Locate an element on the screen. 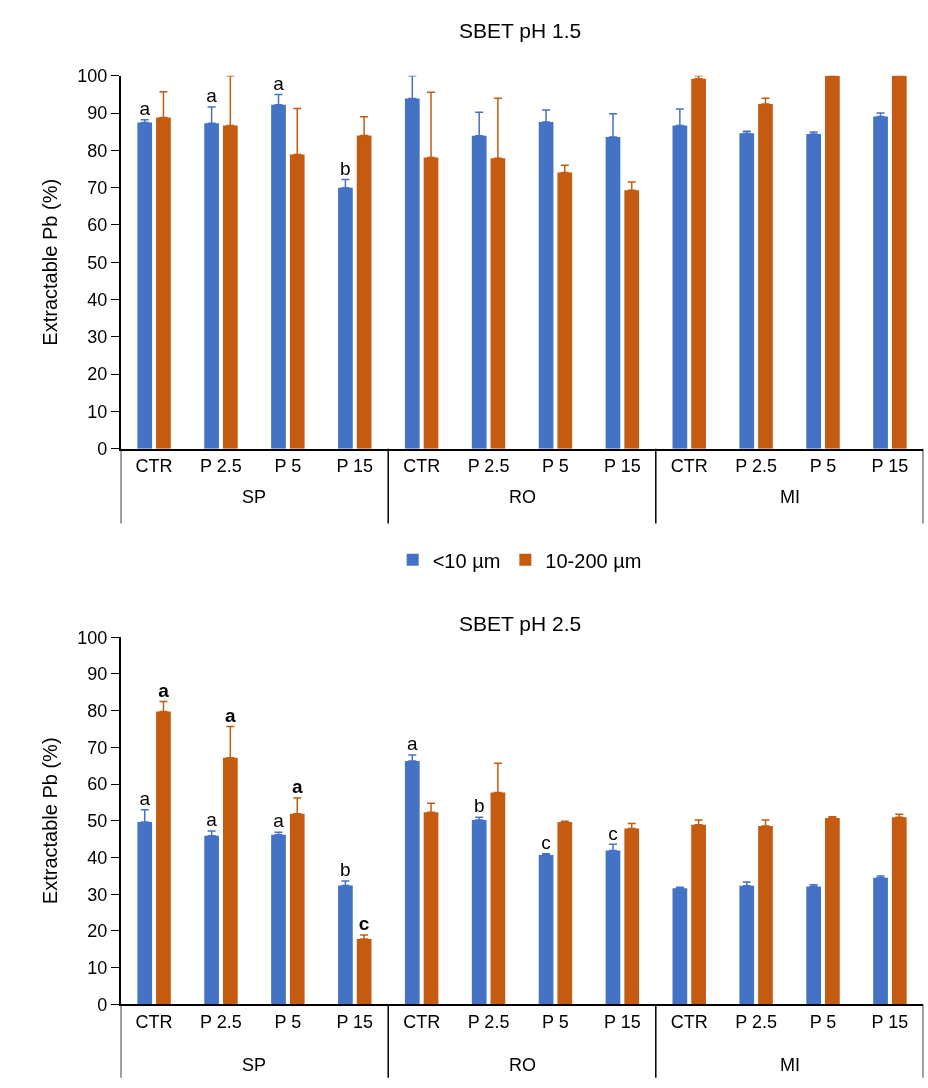  legend-label: <10 µm is located at coordinates (466, 560).